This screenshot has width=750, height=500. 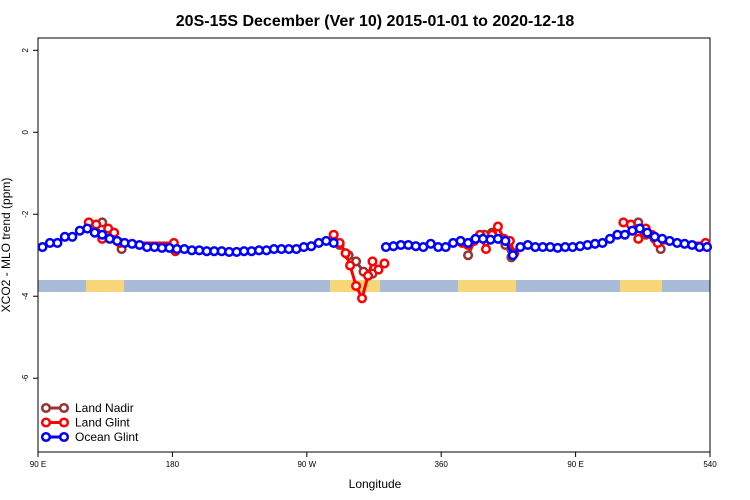 I want to click on x-tick-label: 180, so click(x=173, y=464).